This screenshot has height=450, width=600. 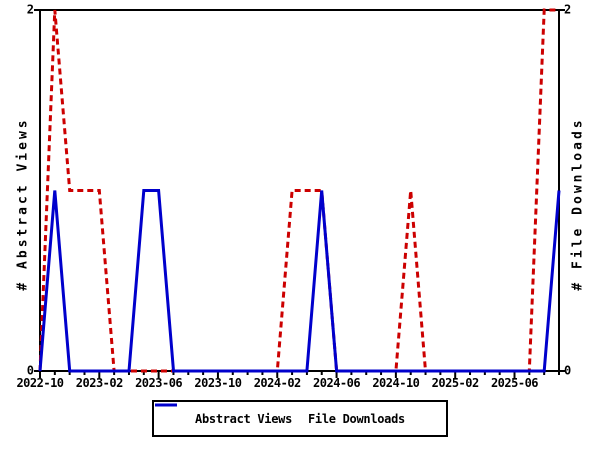 I want to click on y-left-bottom-label: 0, so click(x=30, y=370).